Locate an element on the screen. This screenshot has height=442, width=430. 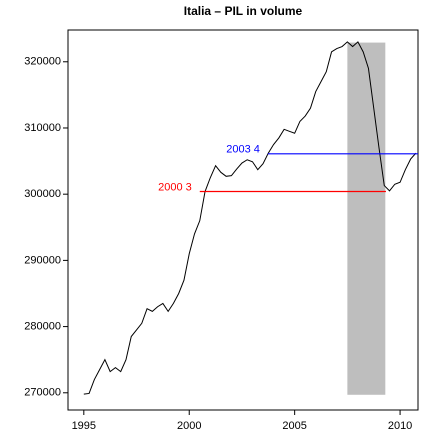
segment-label: 2000 3 is located at coordinates (175, 187).